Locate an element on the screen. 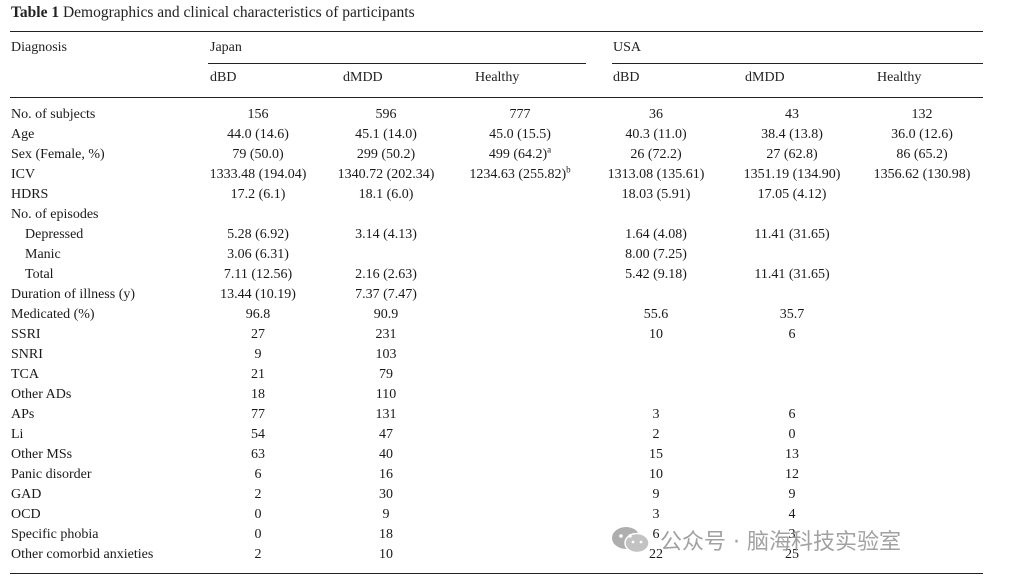 The height and width of the screenshot is (582, 1018). cell-value: 1340.72 (202.34) is located at coordinates (386, 174).